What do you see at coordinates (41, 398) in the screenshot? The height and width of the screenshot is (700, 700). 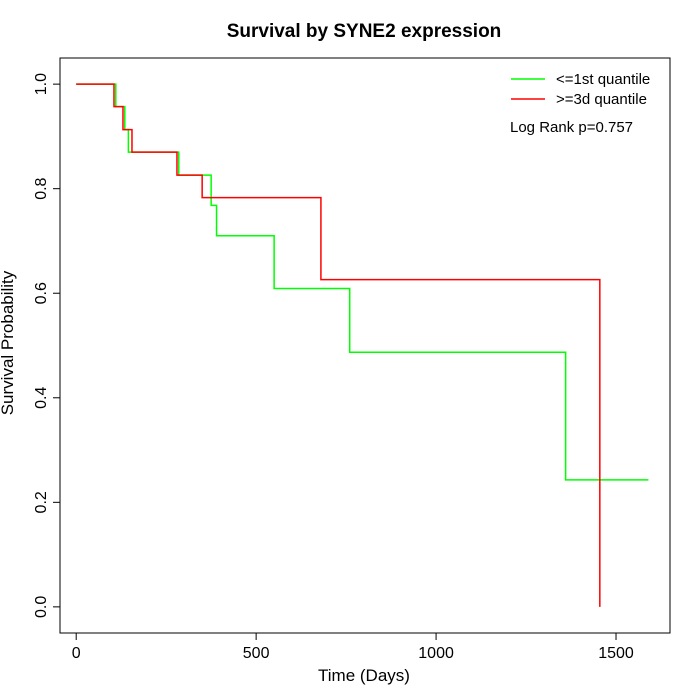 I see `y-tick-label: 0.4` at bounding box center [41, 398].